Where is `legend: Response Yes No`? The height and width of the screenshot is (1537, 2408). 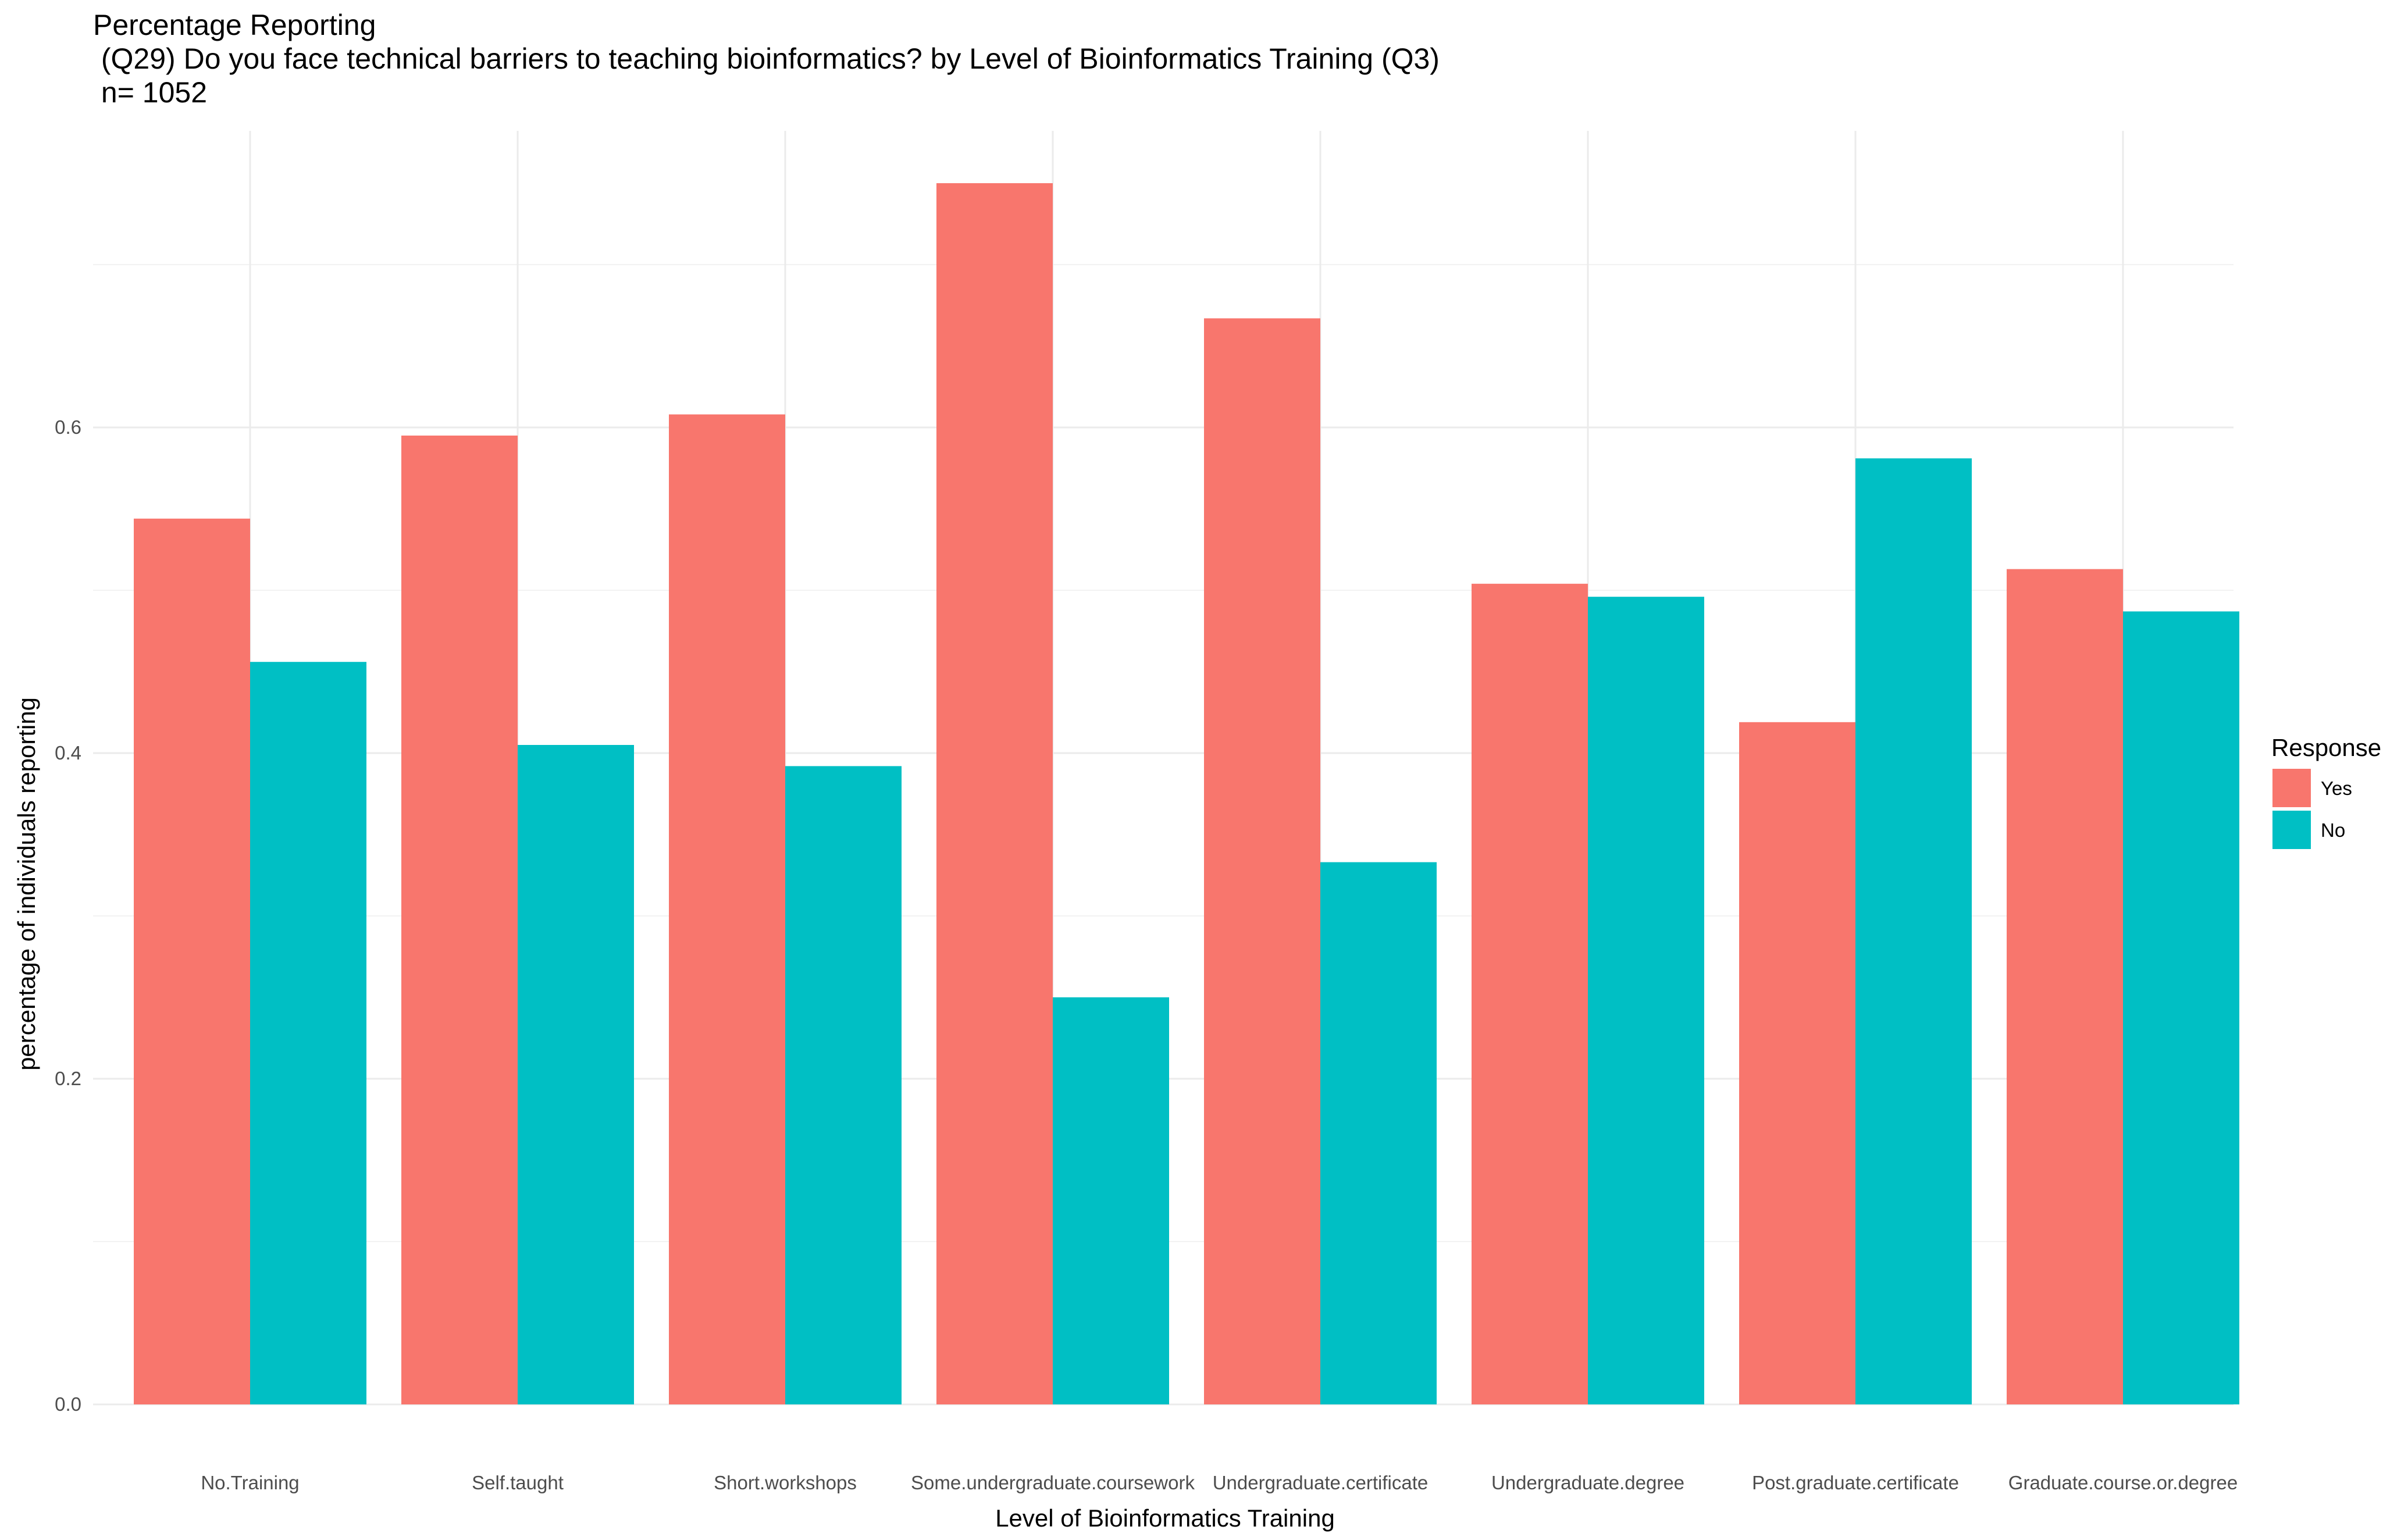
legend: Response Yes No is located at coordinates (2326, 791).